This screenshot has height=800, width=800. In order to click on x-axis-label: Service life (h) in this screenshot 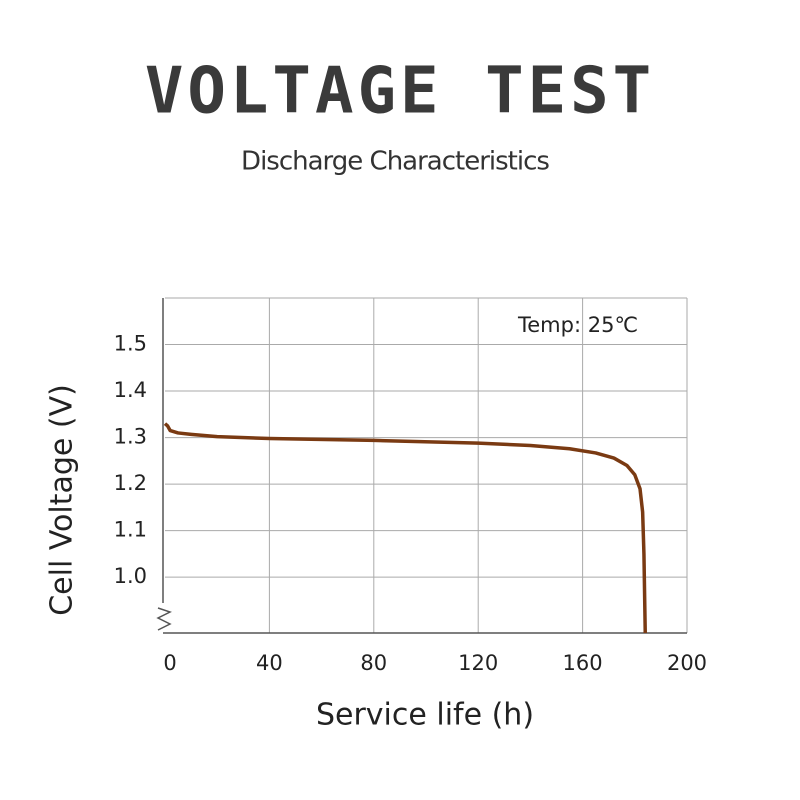, I will do `click(425, 715)`.